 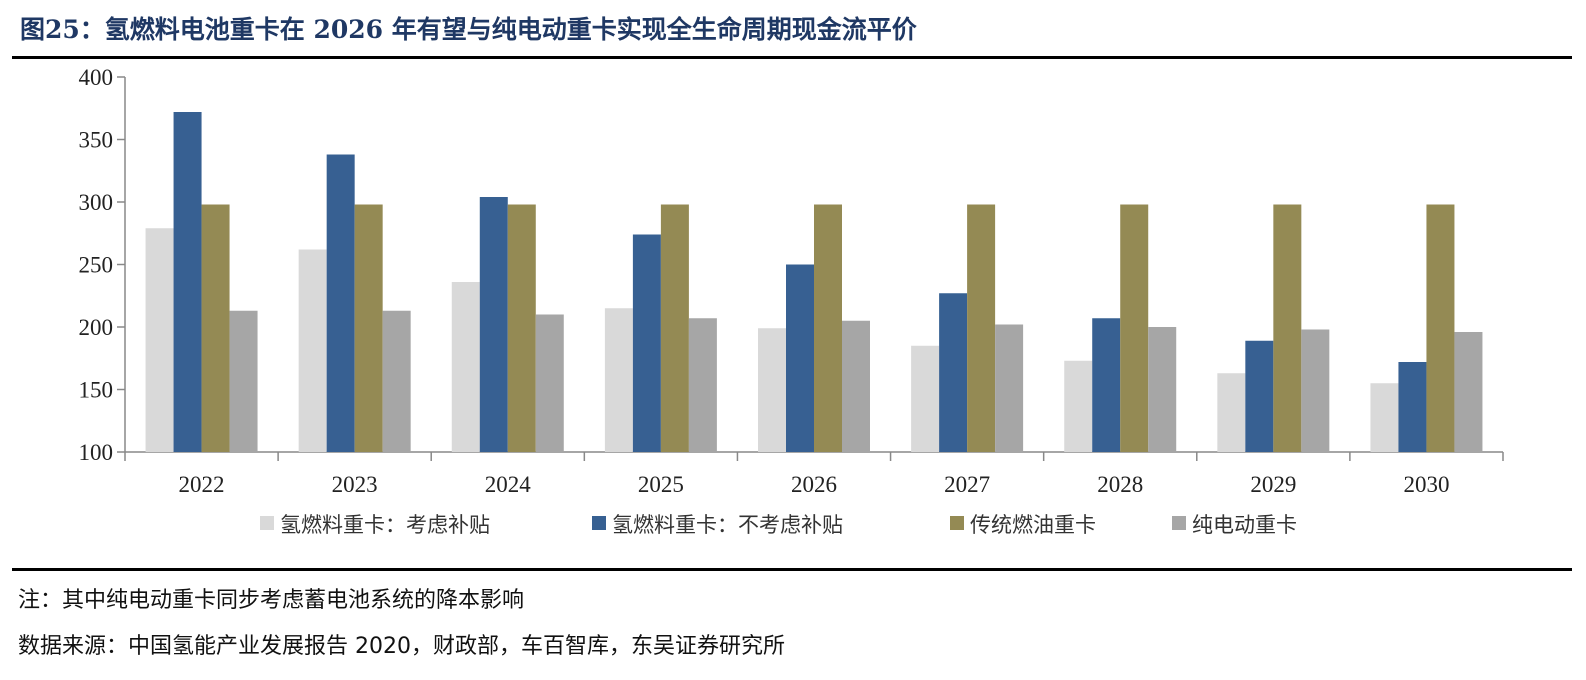 What do you see at coordinates (792, 569) in the screenshot?
I see `bottom-rule` at bounding box center [792, 569].